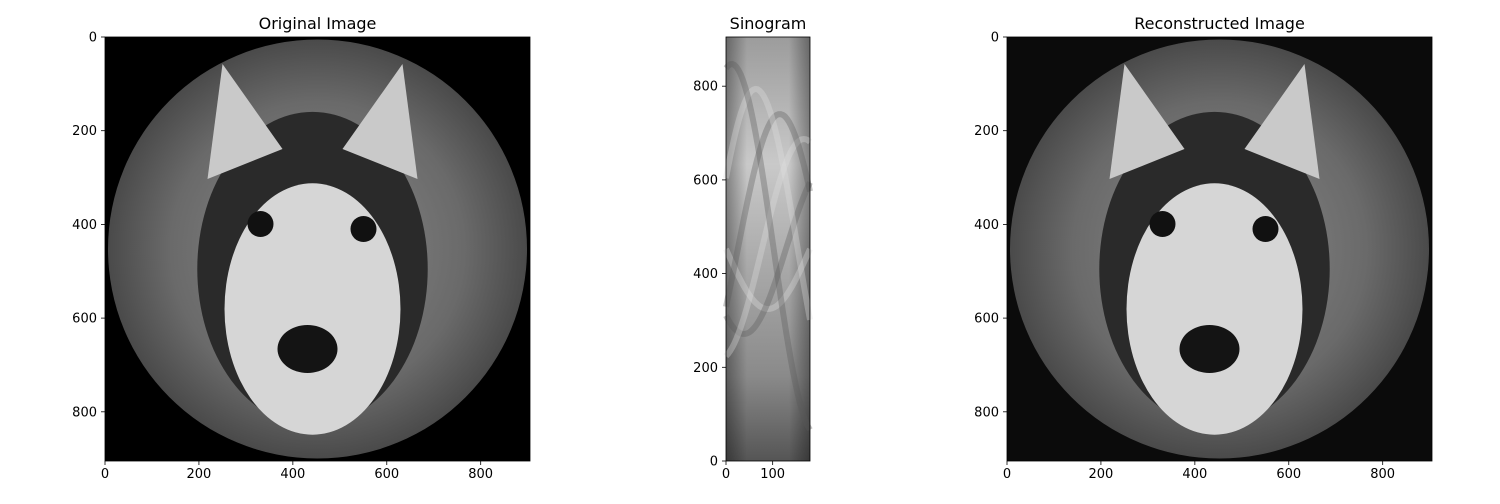 Image resolution: width=1500 pixels, height=504 pixels. What do you see at coordinates (1219, 23) in the screenshot?
I see `chart-title: Reconstructed Image` at bounding box center [1219, 23].